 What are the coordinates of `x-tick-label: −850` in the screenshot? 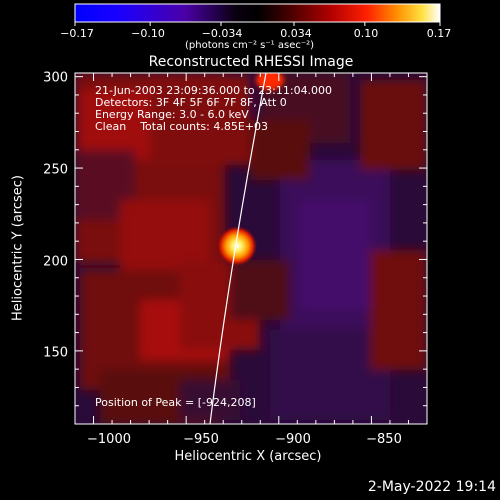 It's located at (384, 439).